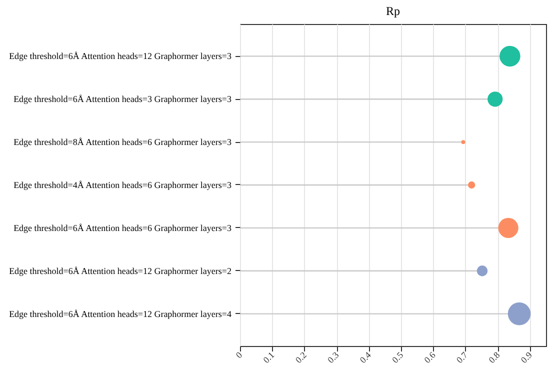 The width and height of the screenshot is (550, 372). What do you see at coordinates (120, 56) in the screenshot?
I see `y-tick-label: Edge threshold=6Å Attention heads=12 Graphormer layers=3` at bounding box center [120, 56].